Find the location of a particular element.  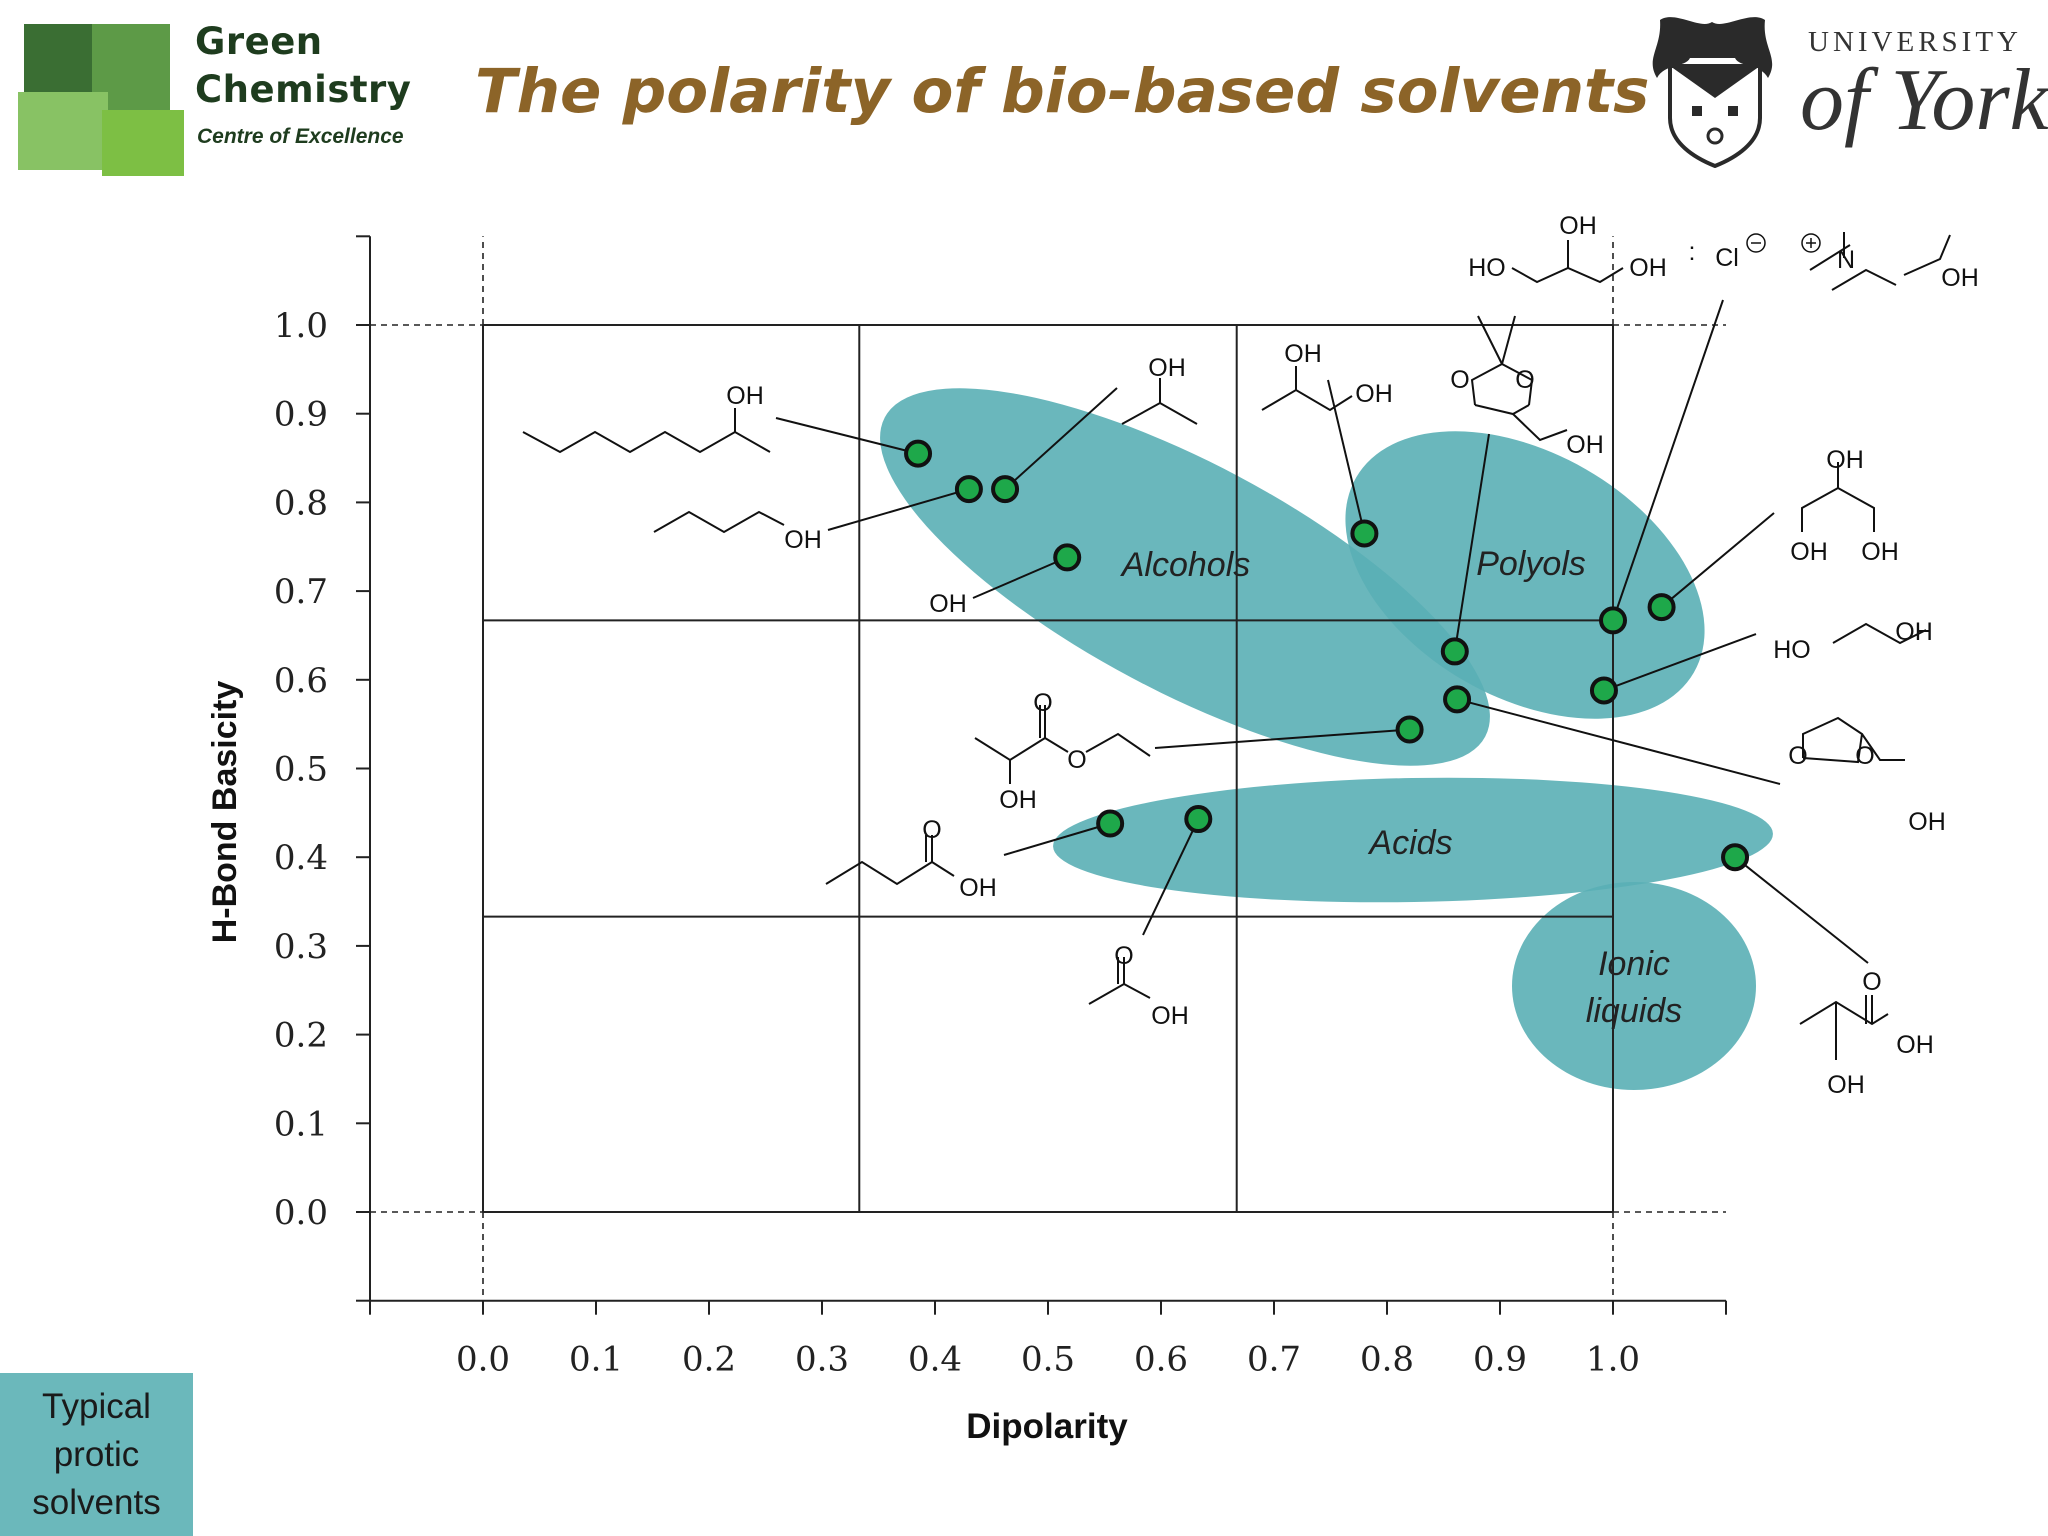

atom-label-des-oh-top: OH is located at coordinates (1578, 226).